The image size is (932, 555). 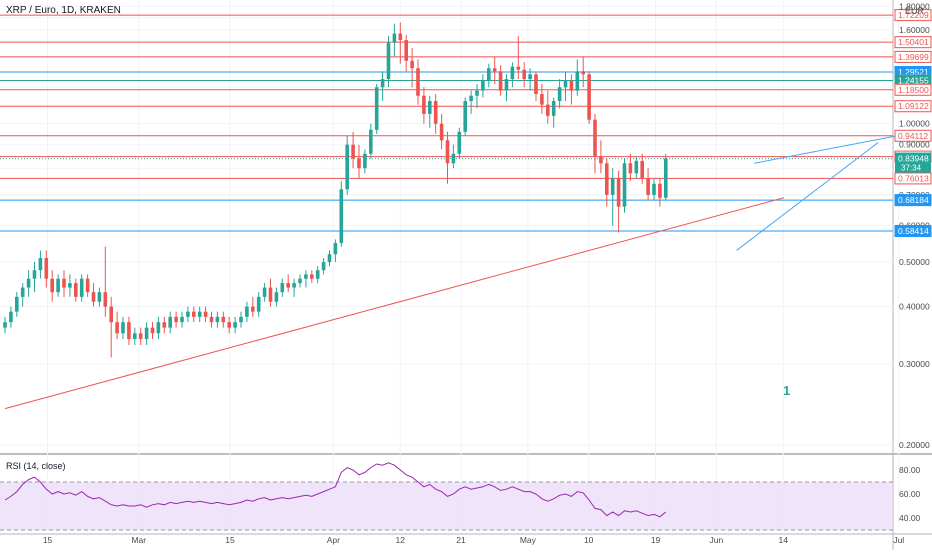 What do you see at coordinates (913, 200) in the screenshot?
I see `price-level-label: 0.68184` at bounding box center [913, 200].